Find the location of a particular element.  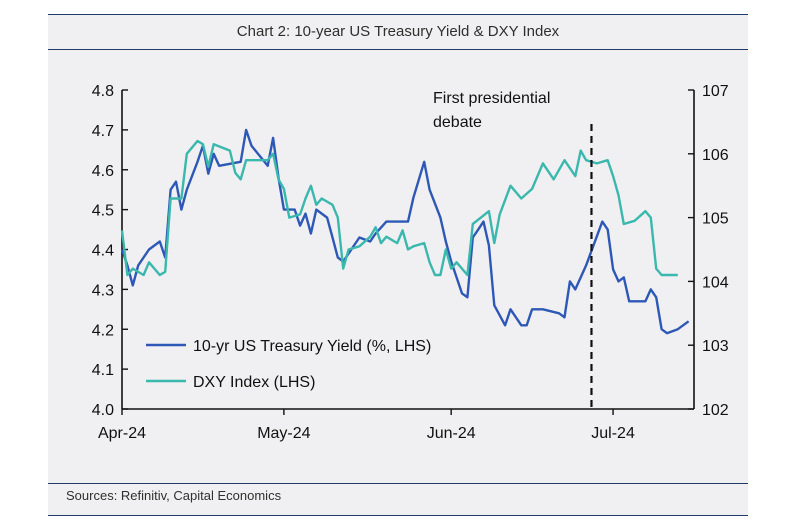

legend-label: DXY Index (LHS) is located at coordinates (254, 382).